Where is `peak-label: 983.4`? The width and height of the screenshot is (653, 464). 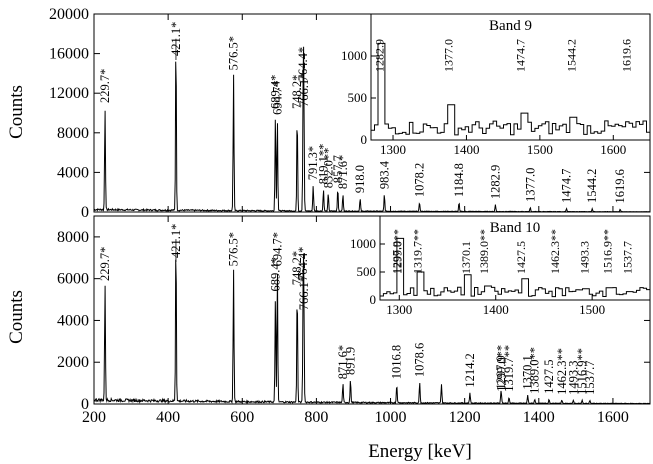
peak-label: 983.4 is located at coordinates (384, 174).